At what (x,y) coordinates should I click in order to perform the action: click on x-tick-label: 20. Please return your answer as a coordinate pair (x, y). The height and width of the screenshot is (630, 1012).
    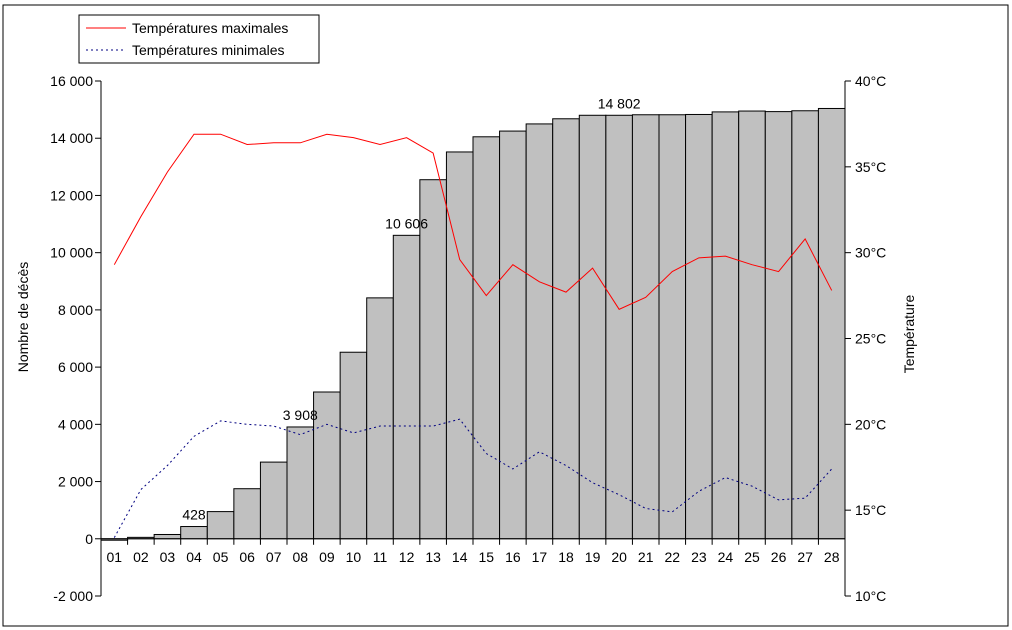
    Looking at the image, I should click on (619, 557).